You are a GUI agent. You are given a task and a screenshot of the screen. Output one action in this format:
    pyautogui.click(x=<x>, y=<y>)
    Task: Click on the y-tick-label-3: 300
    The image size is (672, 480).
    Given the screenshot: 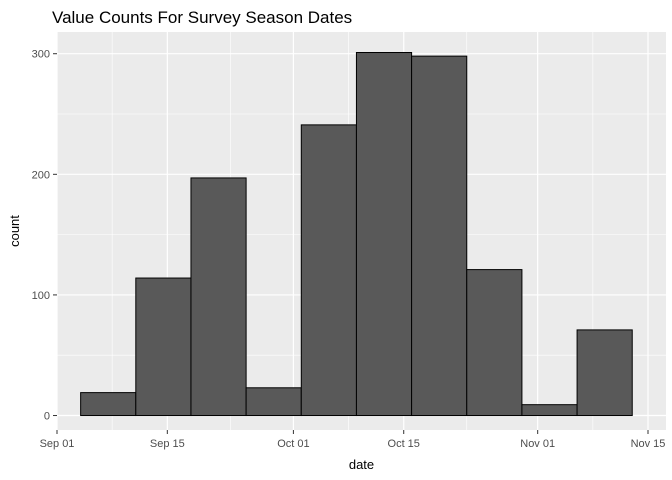 What is the action you would take?
    pyautogui.click(x=41, y=55)
    